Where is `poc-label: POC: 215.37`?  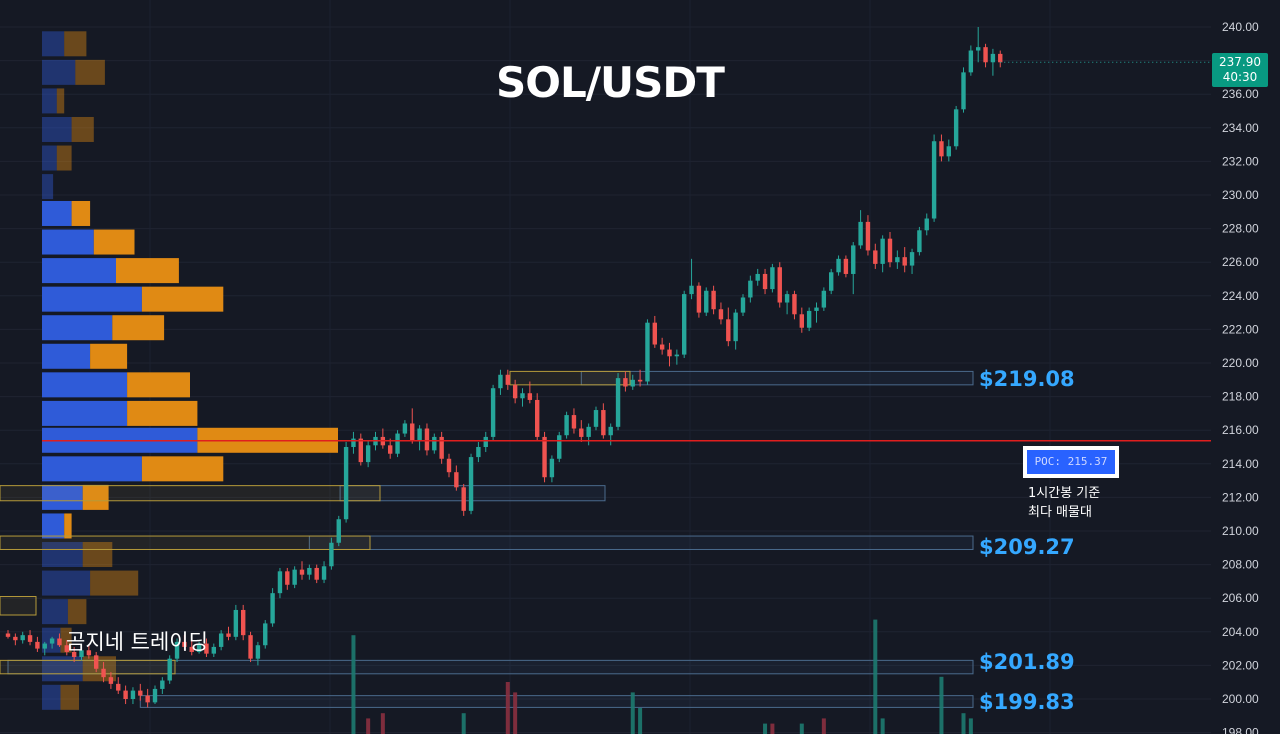 poc-label: POC: 215.37 is located at coordinates (1071, 462).